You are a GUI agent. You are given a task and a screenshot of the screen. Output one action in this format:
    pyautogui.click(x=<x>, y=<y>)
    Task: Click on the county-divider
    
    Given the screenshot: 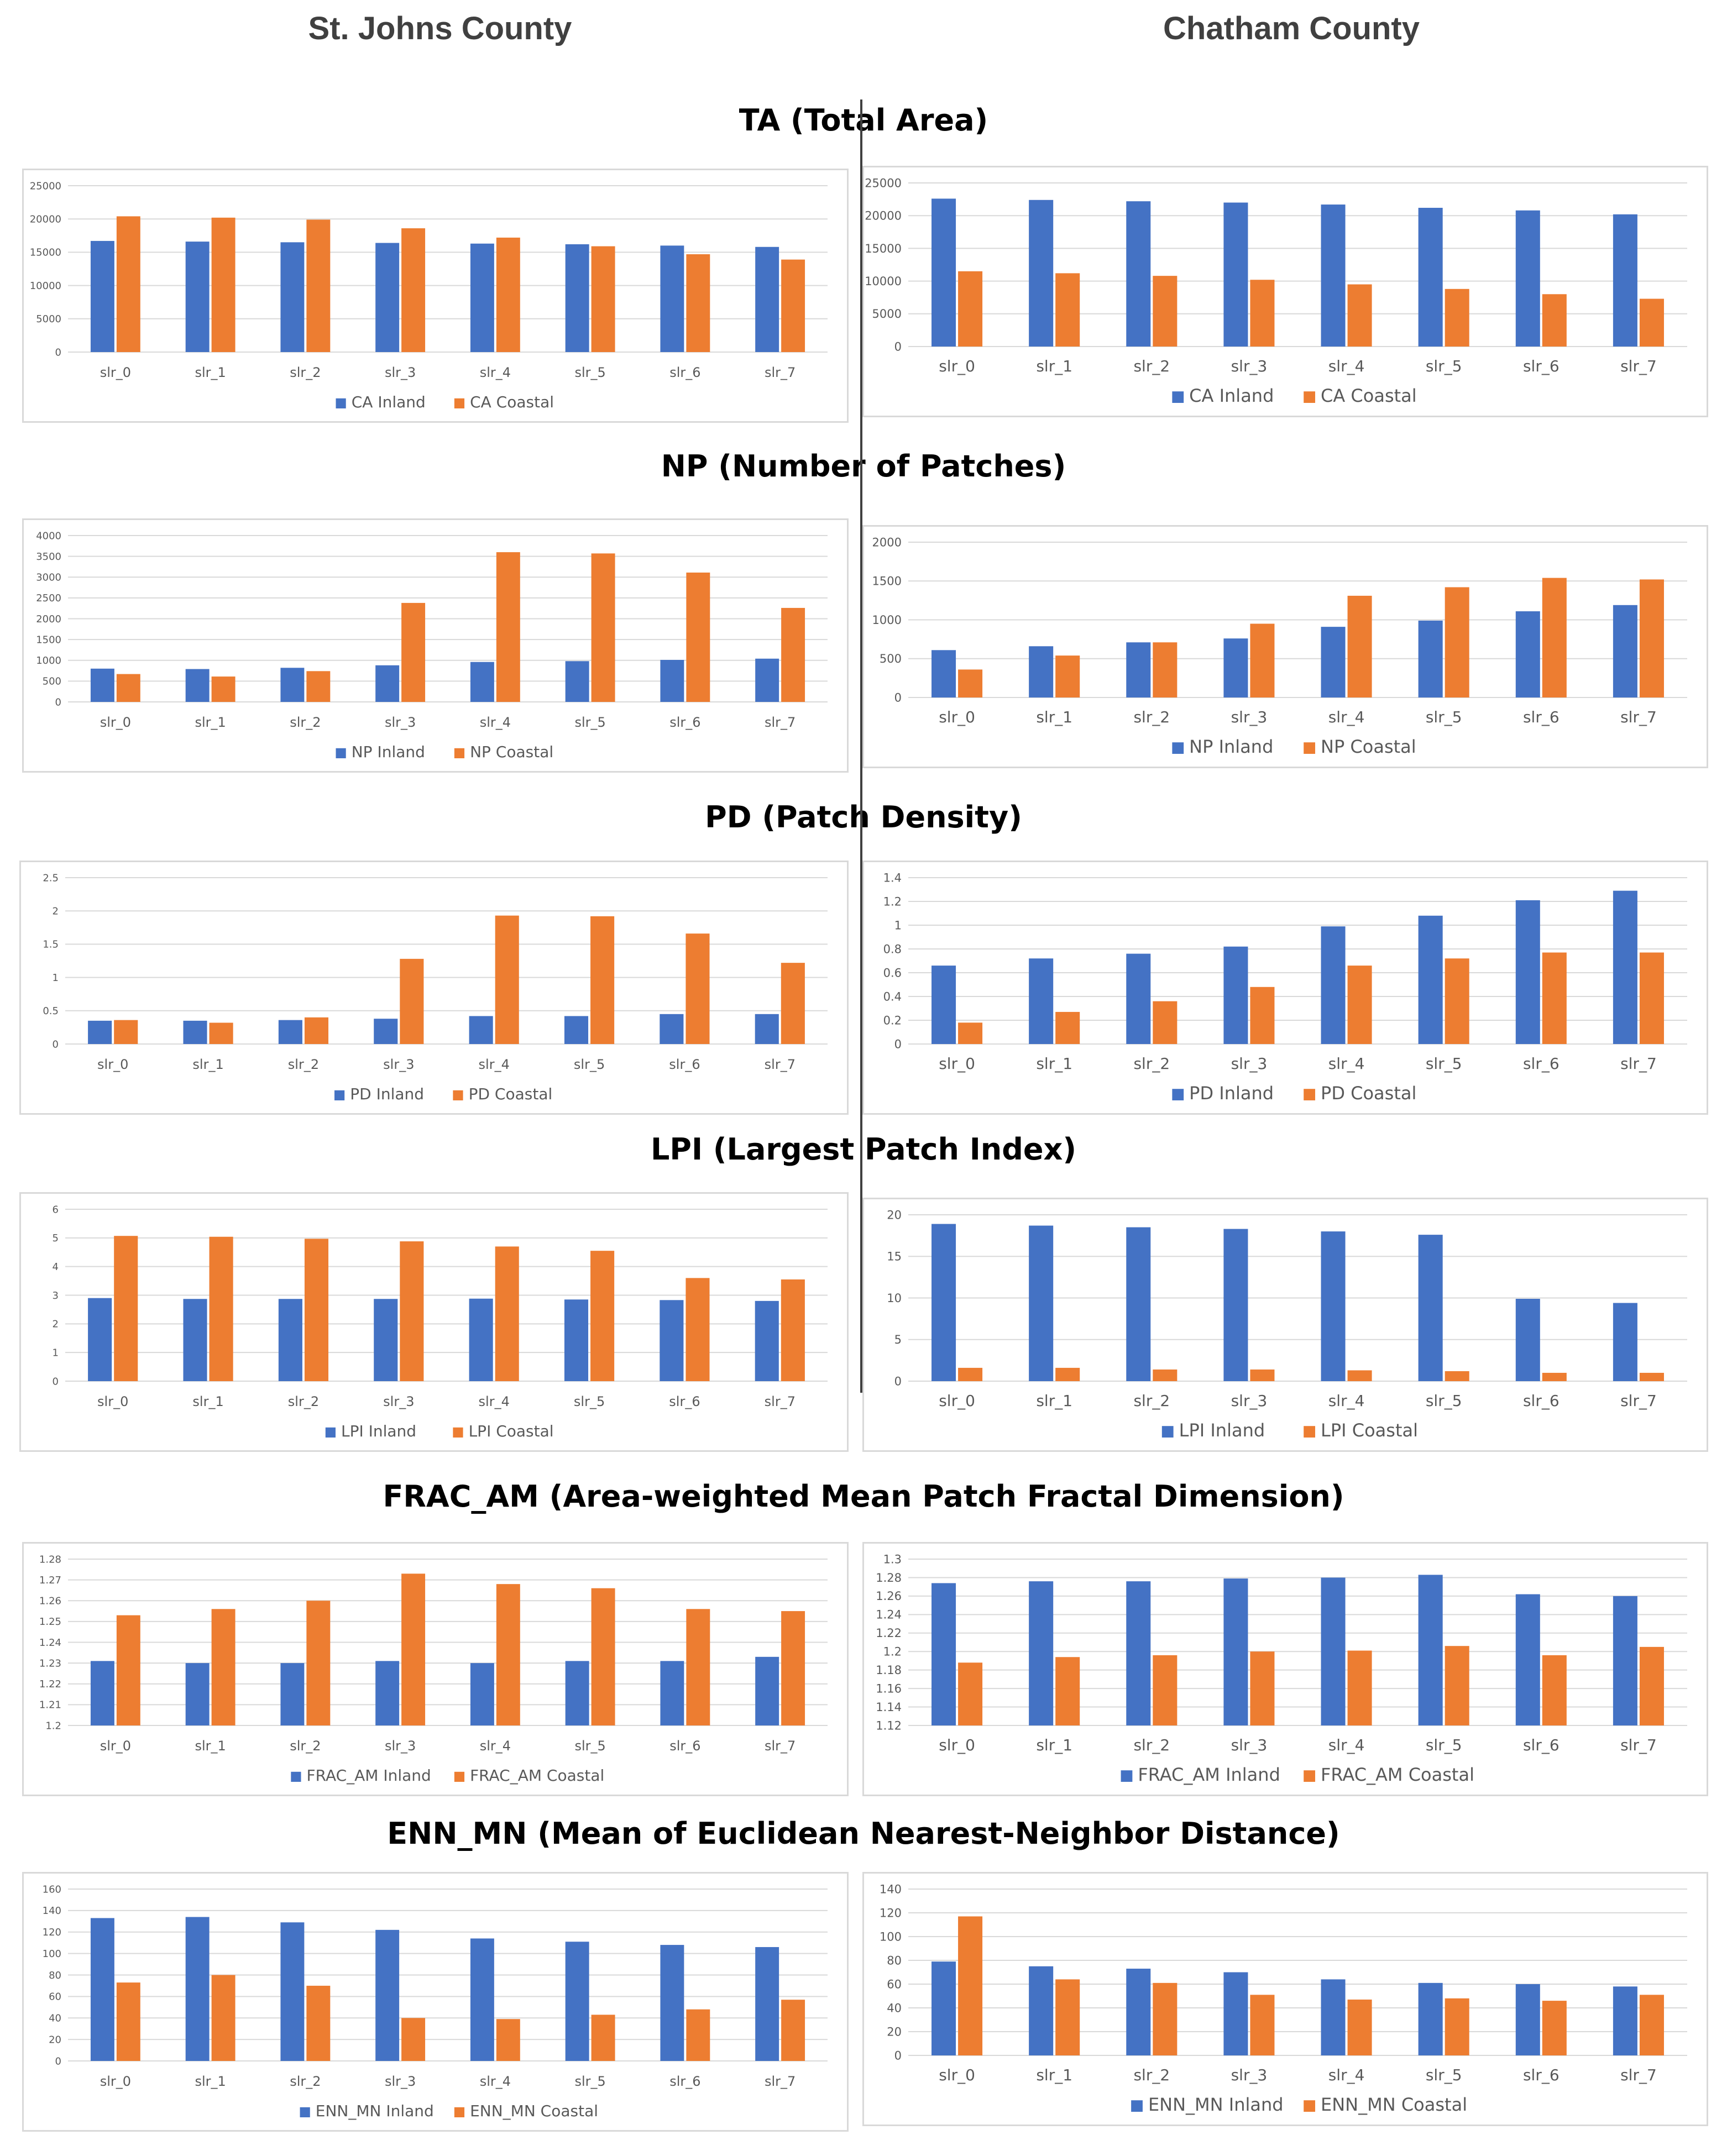 What is the action you would take?
    pyautogui.click(x=861, y=746)
    